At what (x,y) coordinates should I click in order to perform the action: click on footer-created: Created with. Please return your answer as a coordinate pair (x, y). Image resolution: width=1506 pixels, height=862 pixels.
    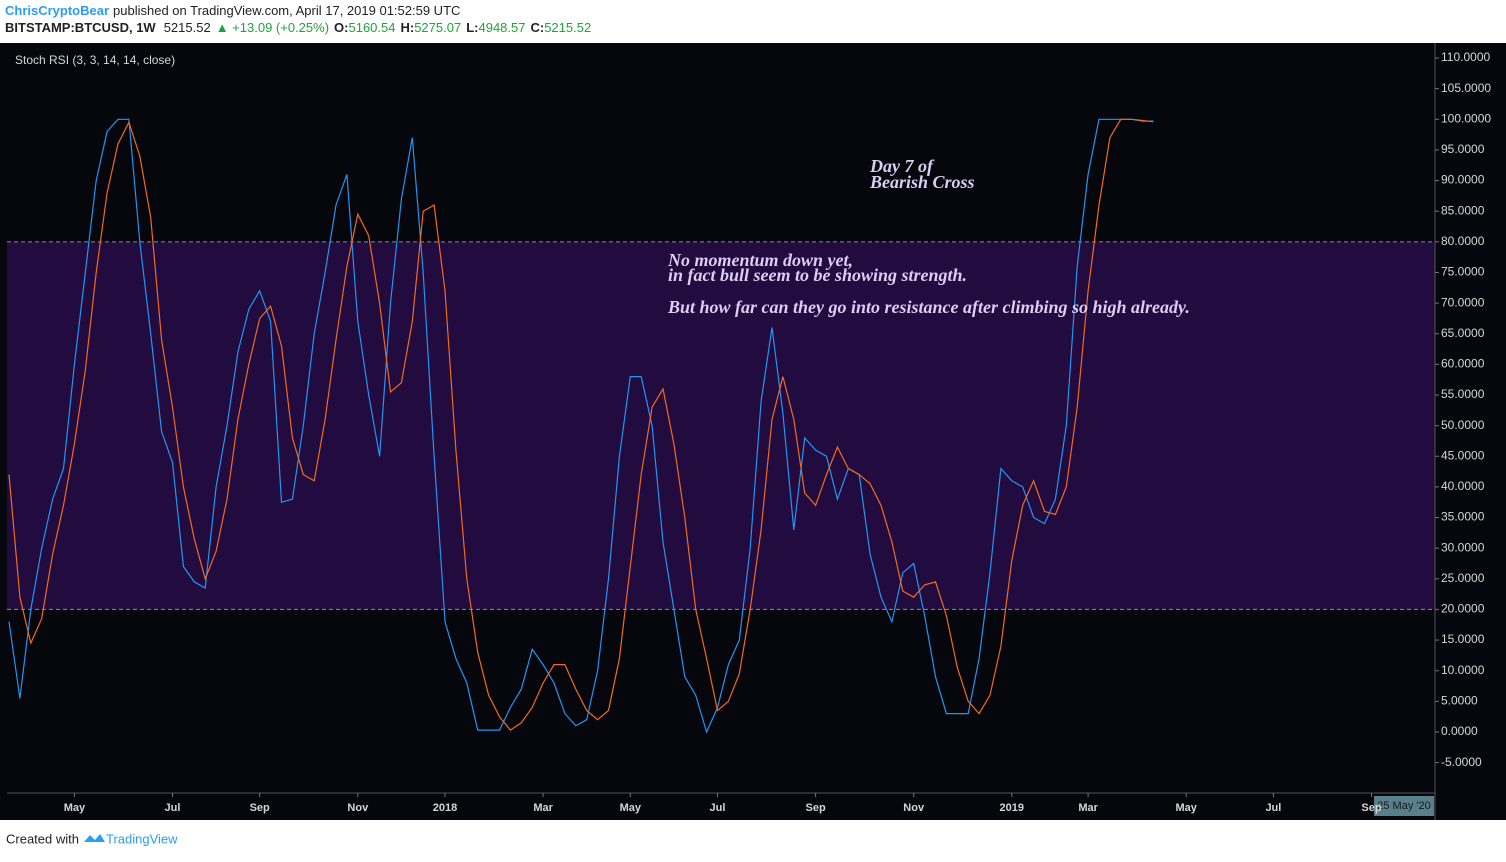
    Looking at the image, I should click on (42, 838).